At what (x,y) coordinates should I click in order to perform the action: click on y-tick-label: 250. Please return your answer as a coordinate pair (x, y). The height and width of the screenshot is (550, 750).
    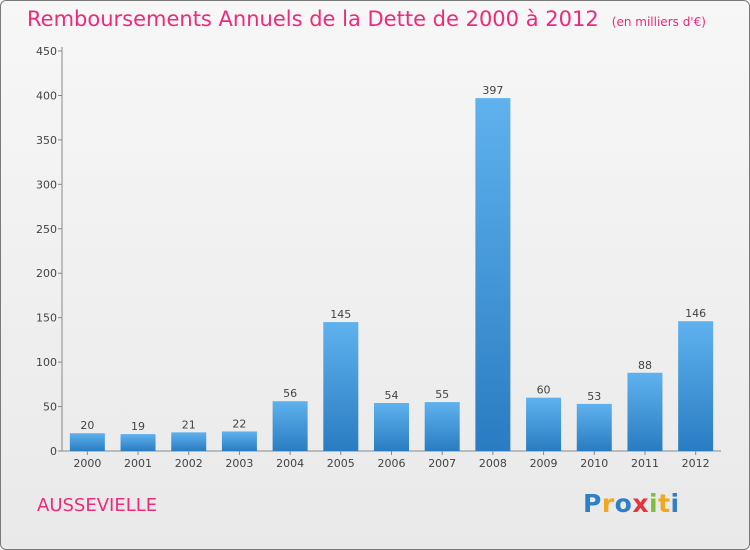
    Looking at the image, I should click on (46, 229).